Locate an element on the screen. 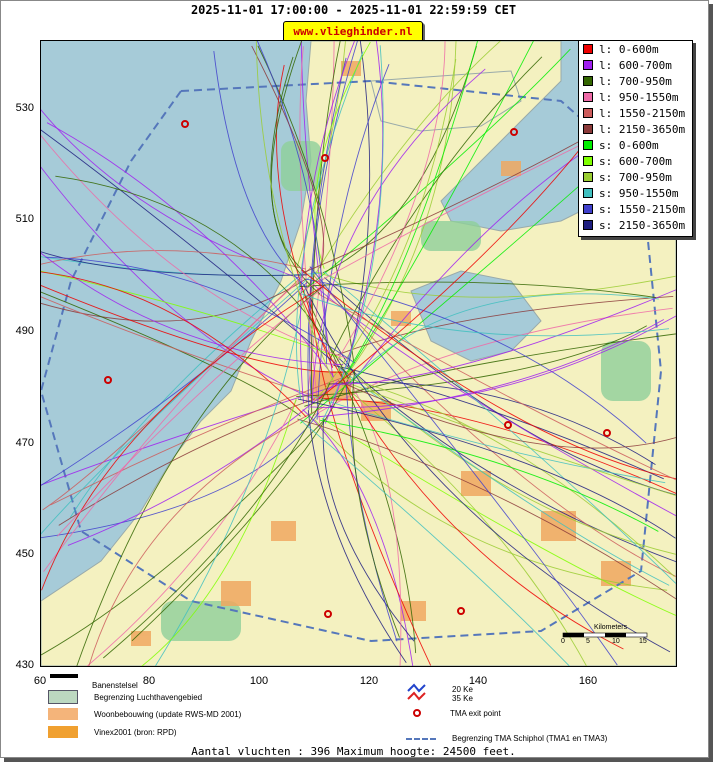 The height and width of the screenshot is (764, 715). scale-tick: 15 is located at coordinates (643, 641).